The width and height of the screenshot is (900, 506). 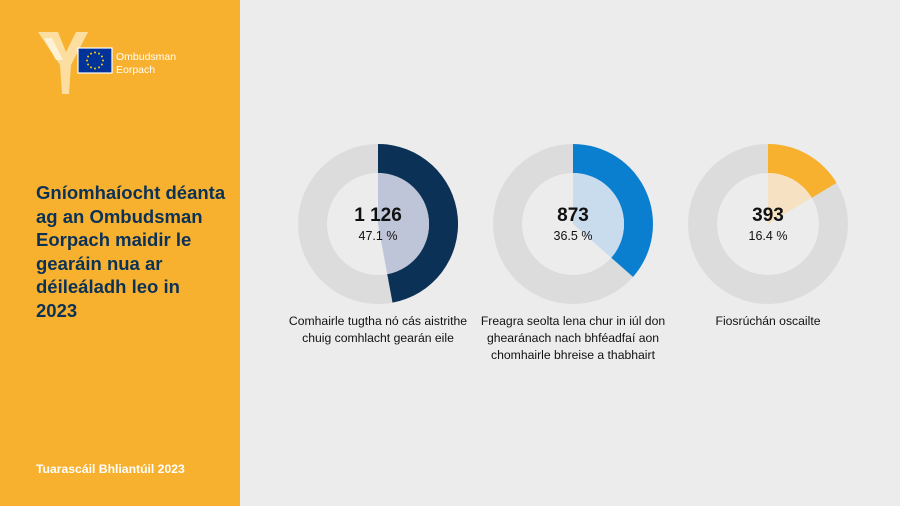 What do you see at coordinates (63, 63) in the screenshot?
I see `y-emblem-icon` at bounding box center [63, 63].